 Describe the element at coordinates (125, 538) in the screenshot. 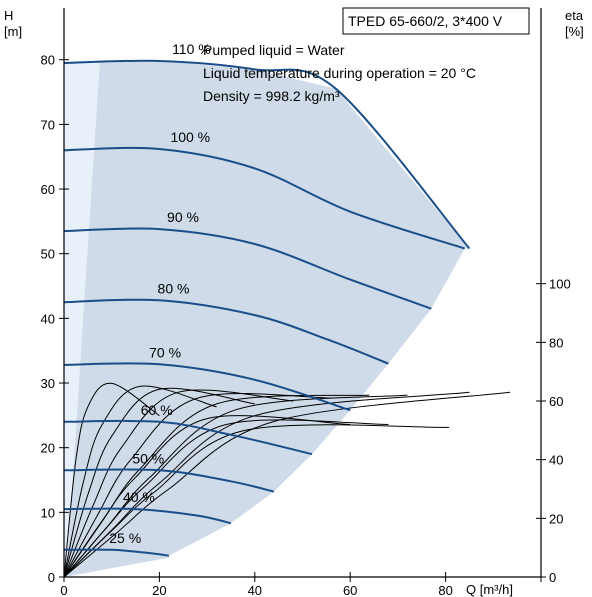

I see `speed-label-25: 25 %` at that location.